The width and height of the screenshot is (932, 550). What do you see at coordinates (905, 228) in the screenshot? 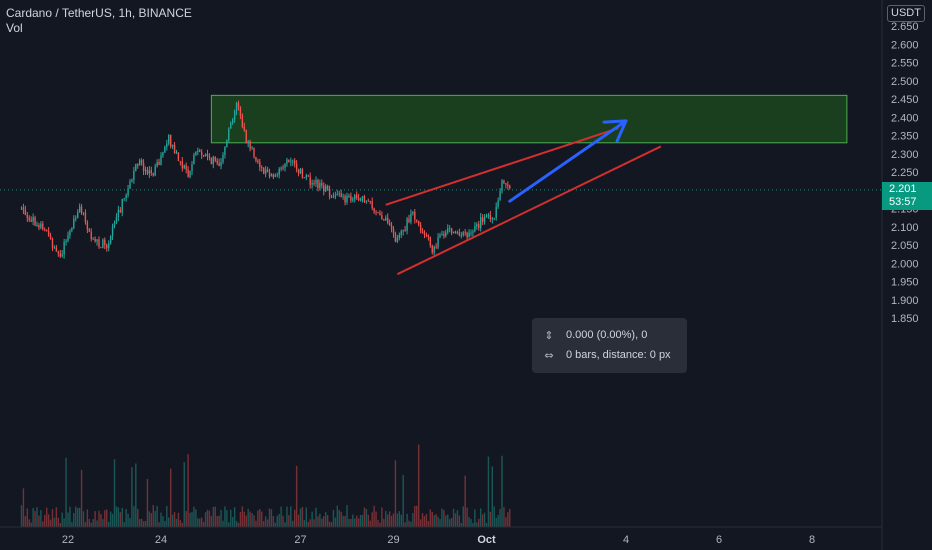
I see `price-tick-label: 2.100` at bounding box center [905, 228].